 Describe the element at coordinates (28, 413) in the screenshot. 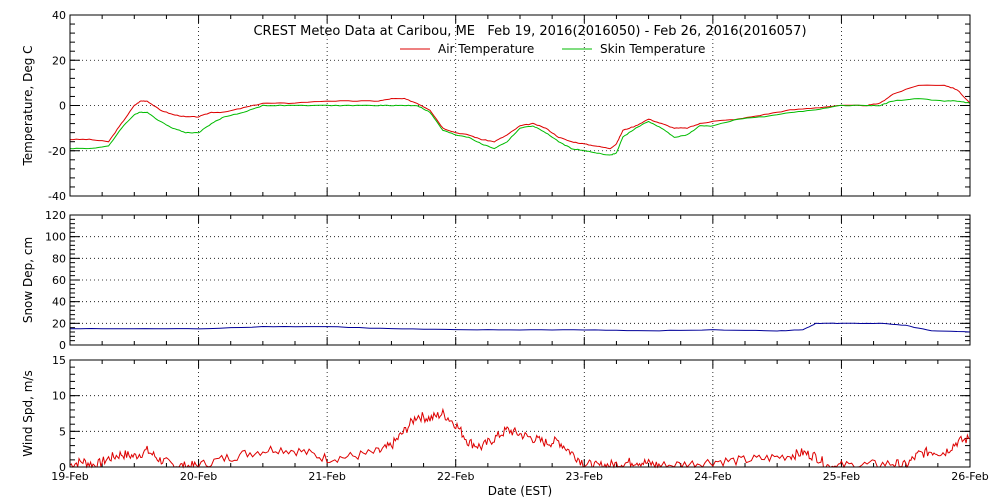

I see `y-axis-label: Wind Spd, m/s` at that location.